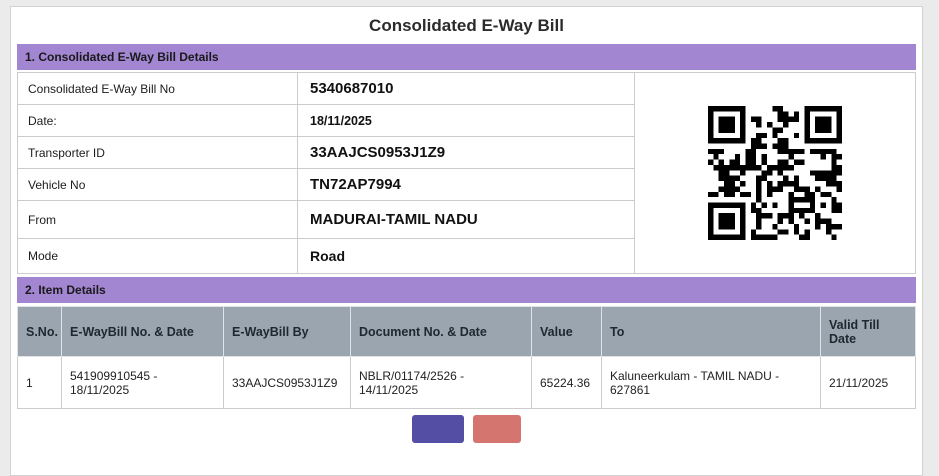 The image size is (939, 476). I want to click on detail-row-bill-no: Consolidated E-Way Bill No 5340687010, so click(326, 89).